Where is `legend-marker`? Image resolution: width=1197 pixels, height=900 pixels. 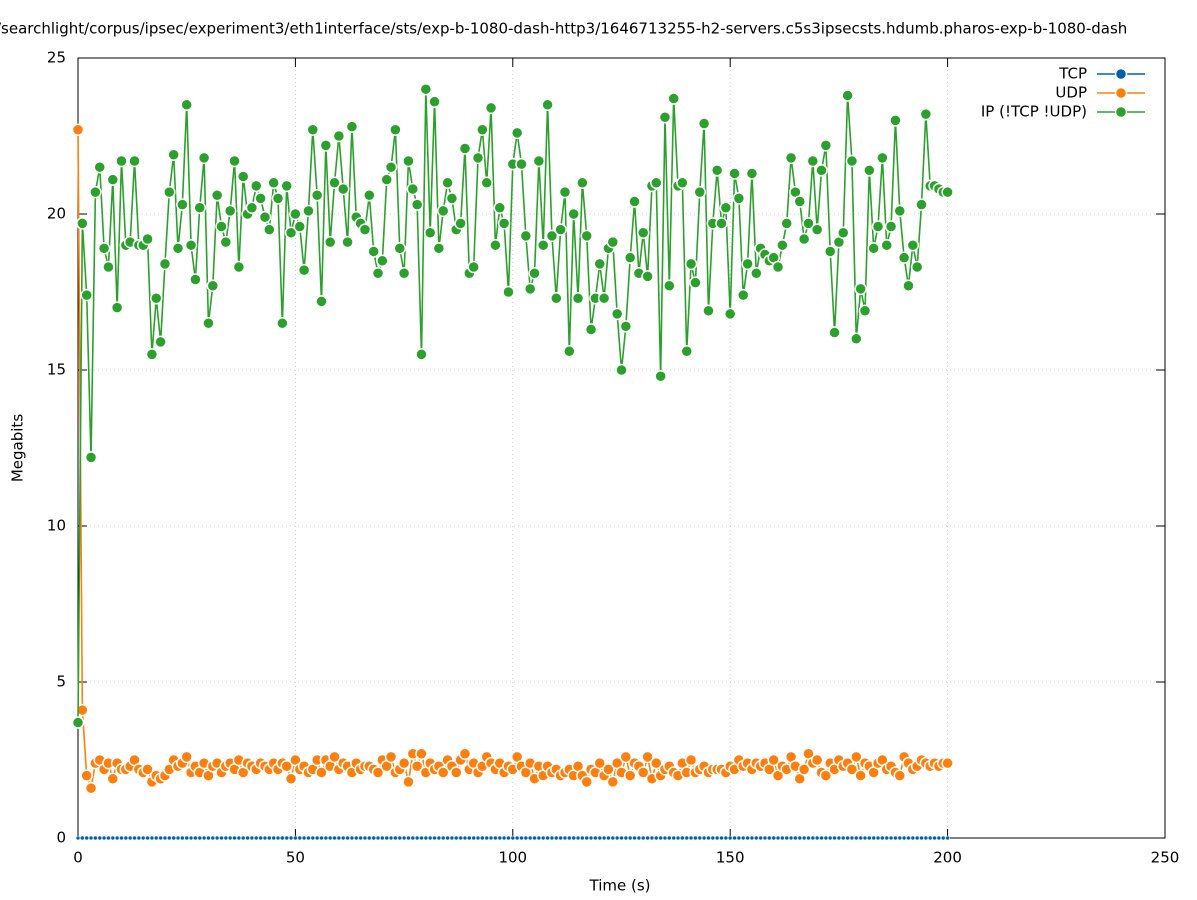 legend-marker is located at coordinates (1121, 74).